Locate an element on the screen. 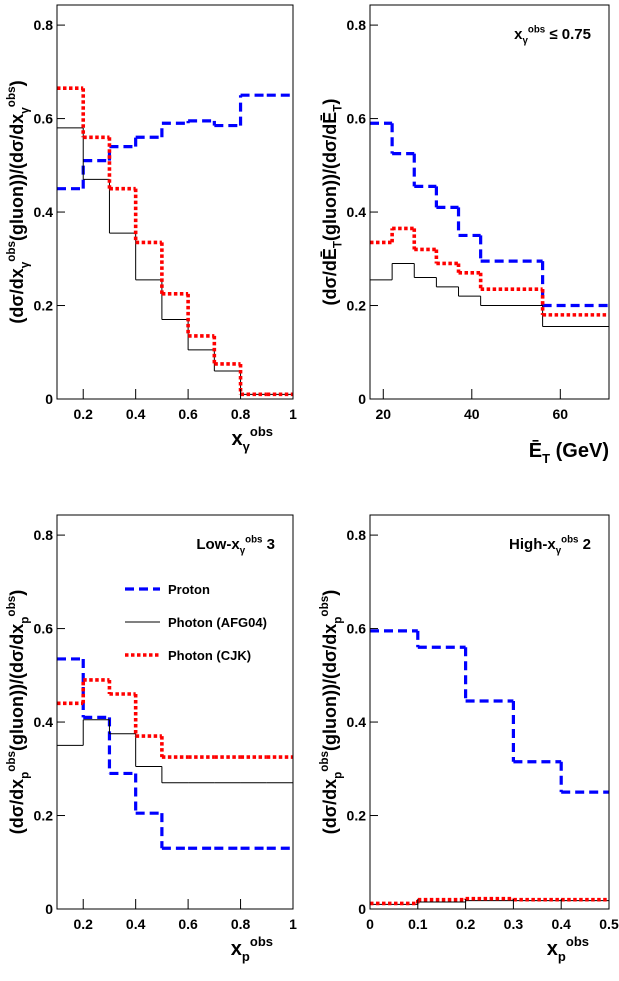 This screenshot has width=619, height=981. x-axis-label-part: Ē is located at coordinates (535, 451).